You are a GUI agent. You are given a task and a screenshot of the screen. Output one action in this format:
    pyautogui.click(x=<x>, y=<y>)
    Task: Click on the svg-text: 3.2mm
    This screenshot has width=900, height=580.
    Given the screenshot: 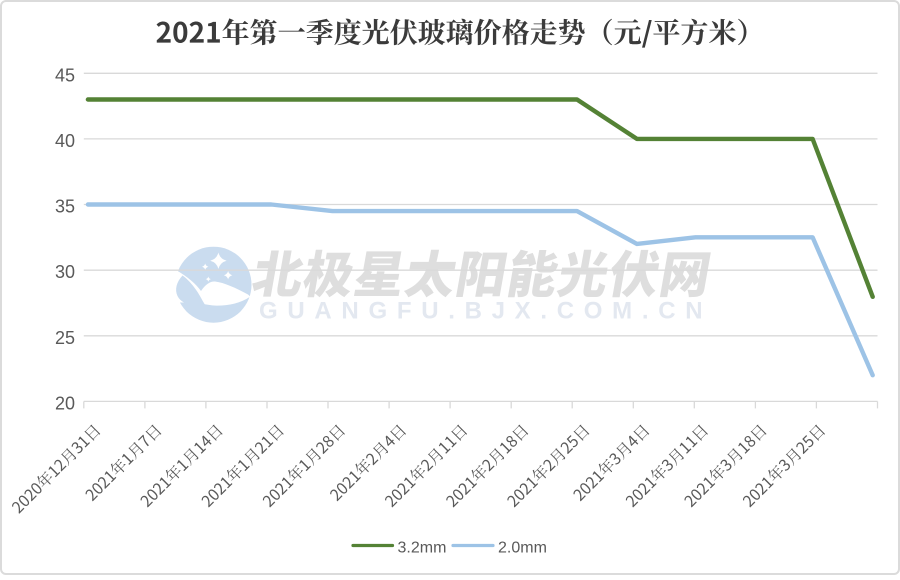 What is the action you would take?
    pyautogui.click(x=422, y=547)
    